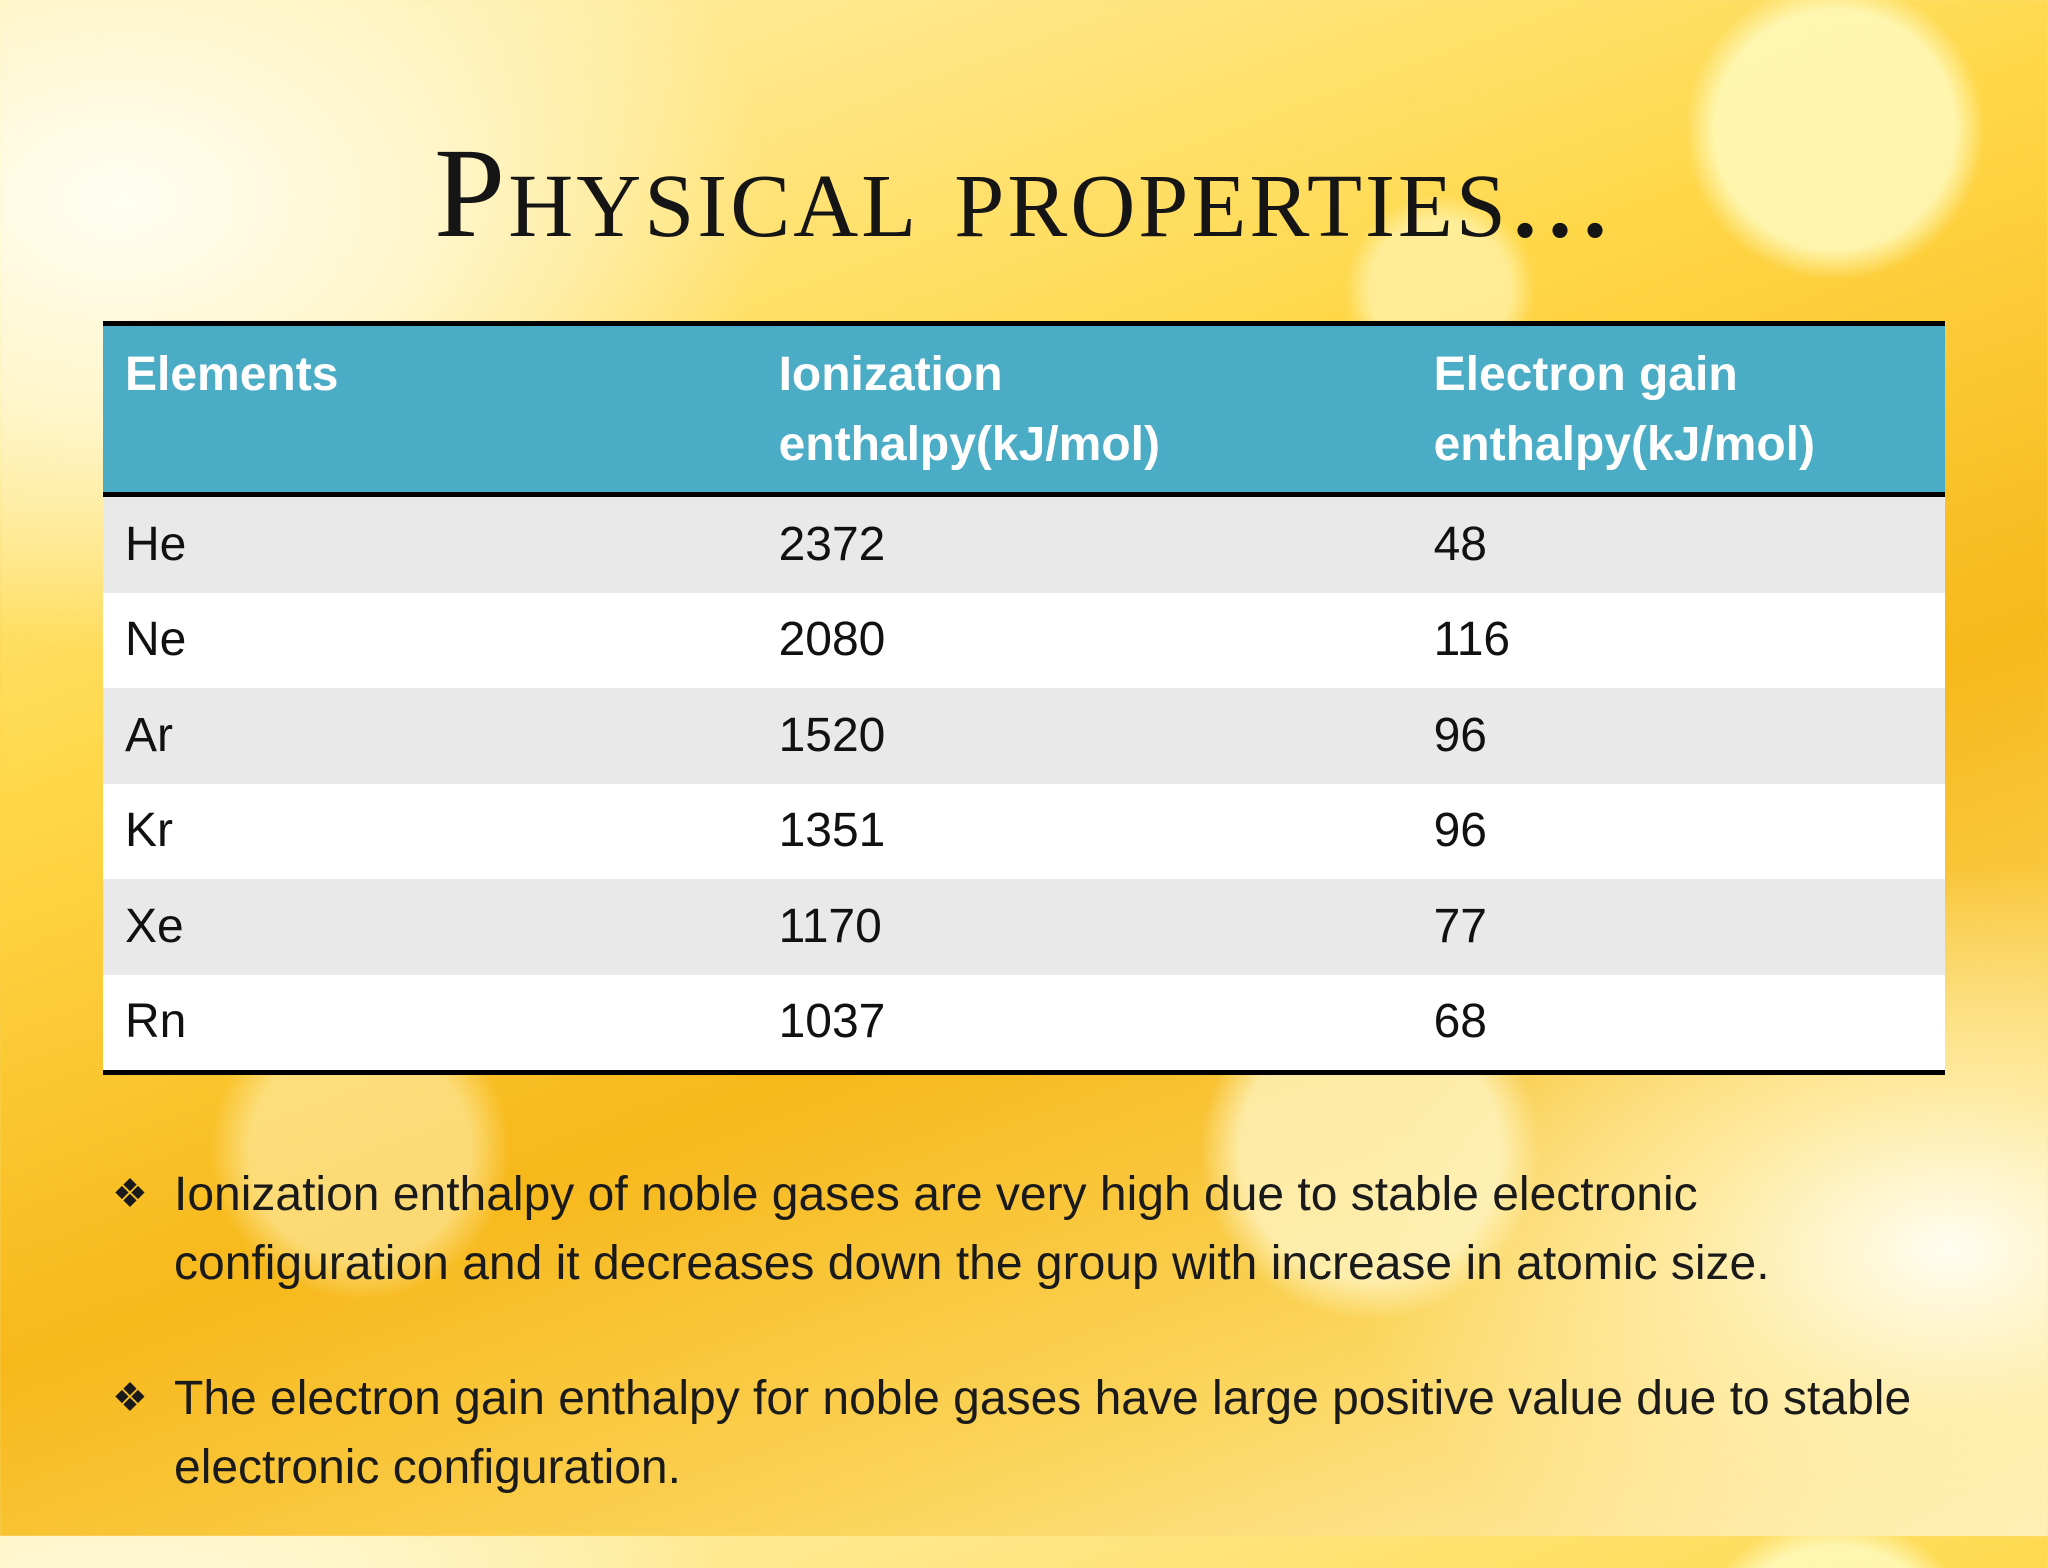 This screenshot has width=2048, height=1568. What do you see at coordinates (1084, 831) in the screenshot?
I see `table-cell: 1351` at bounding box center [1084, 831].